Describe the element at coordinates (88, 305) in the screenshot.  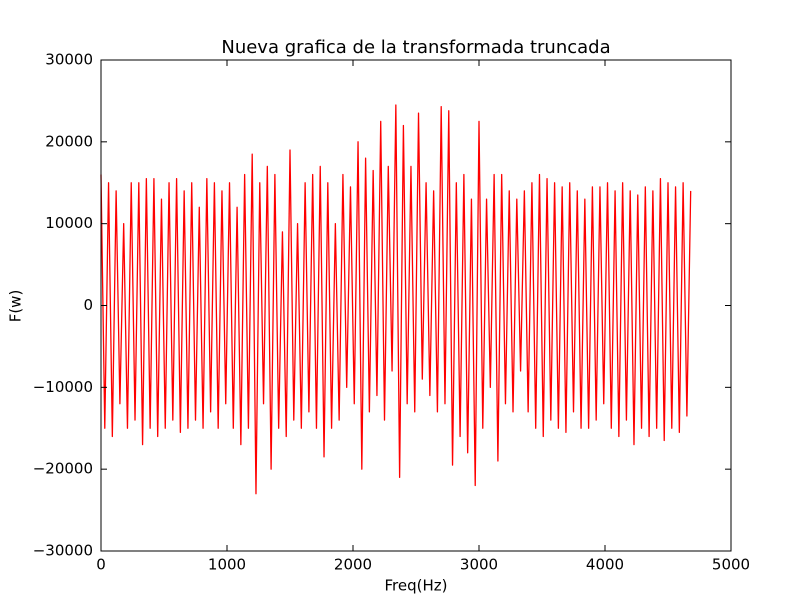
I see `y-tick-label: 0` at that location.